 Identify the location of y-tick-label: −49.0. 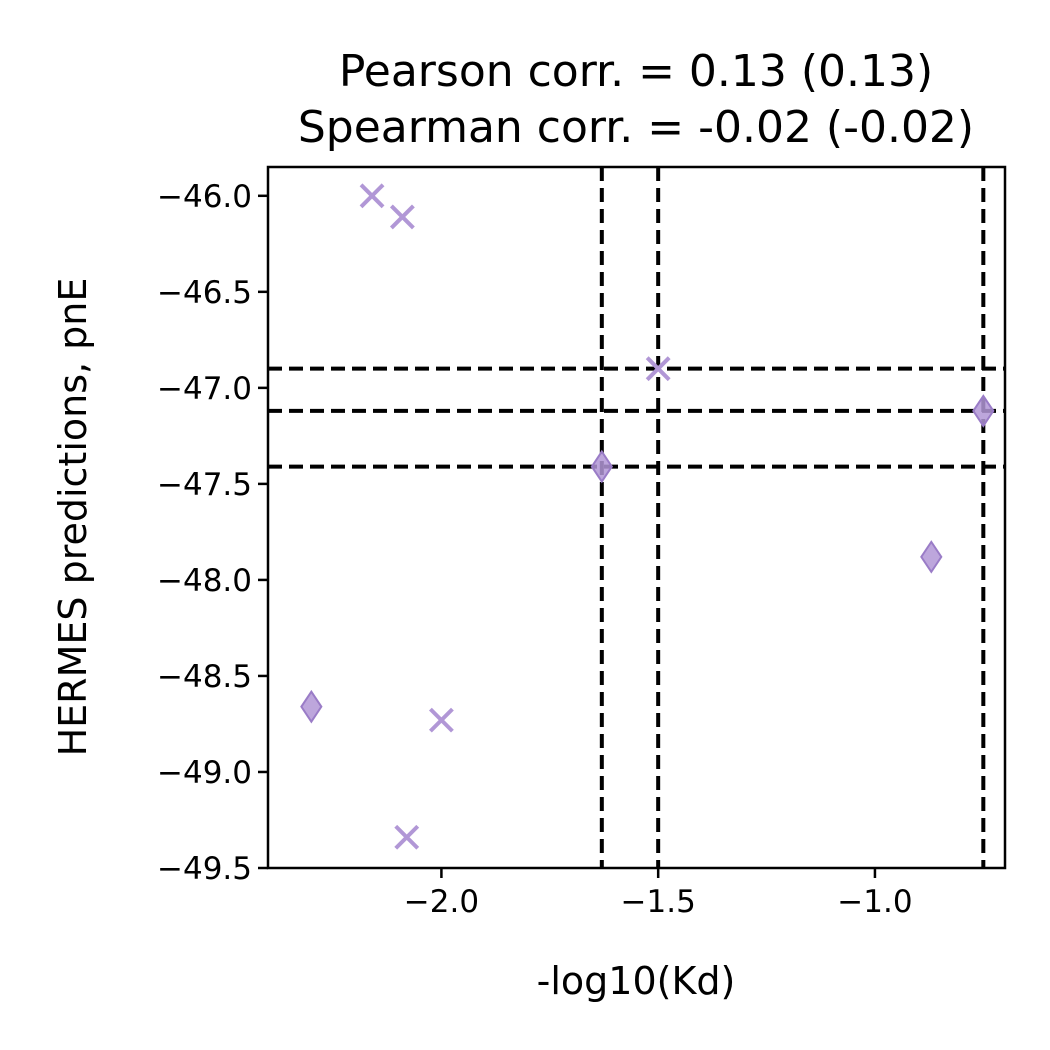
(204, 773).